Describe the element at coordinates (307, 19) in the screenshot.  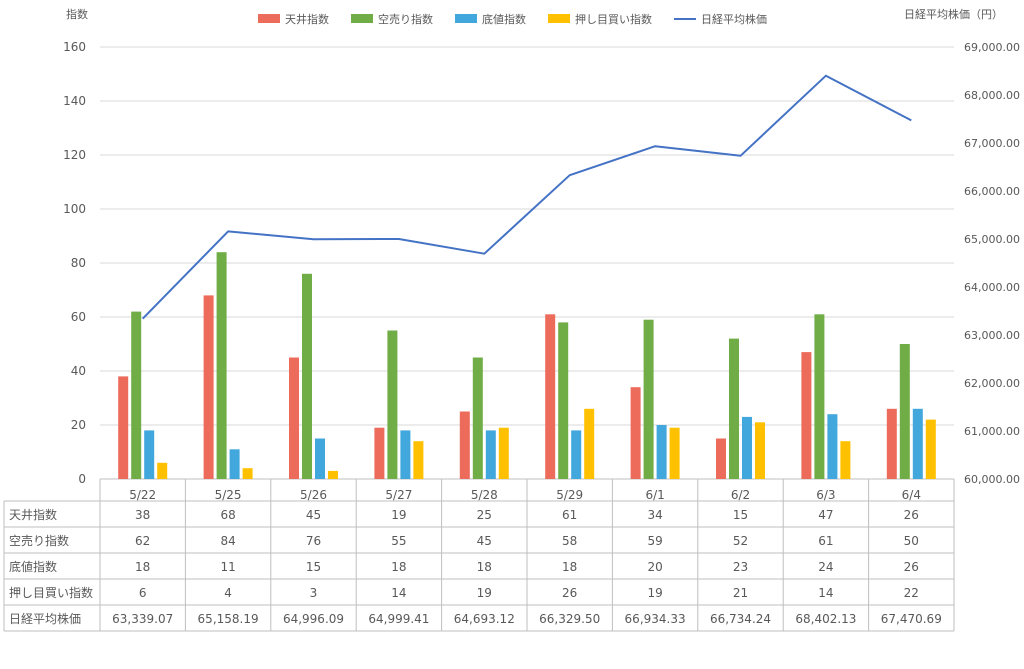
I see `legend-label: 天井指数` at that location.